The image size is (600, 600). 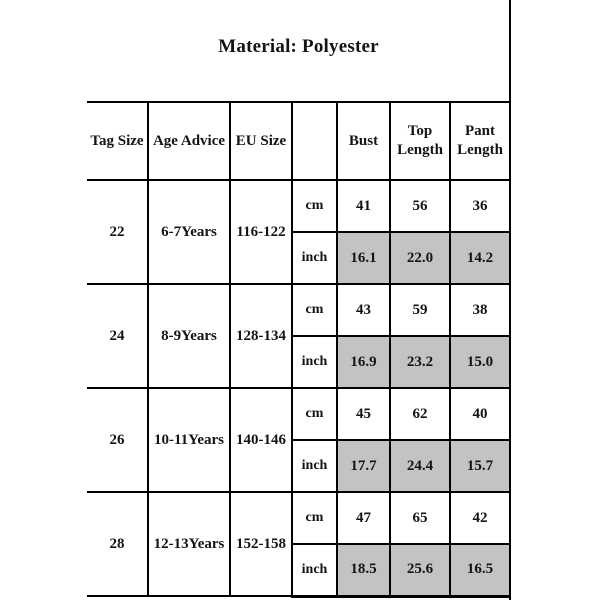 I want to click on top-length-inch-cell: 22.0, so click(x=420, y=258).